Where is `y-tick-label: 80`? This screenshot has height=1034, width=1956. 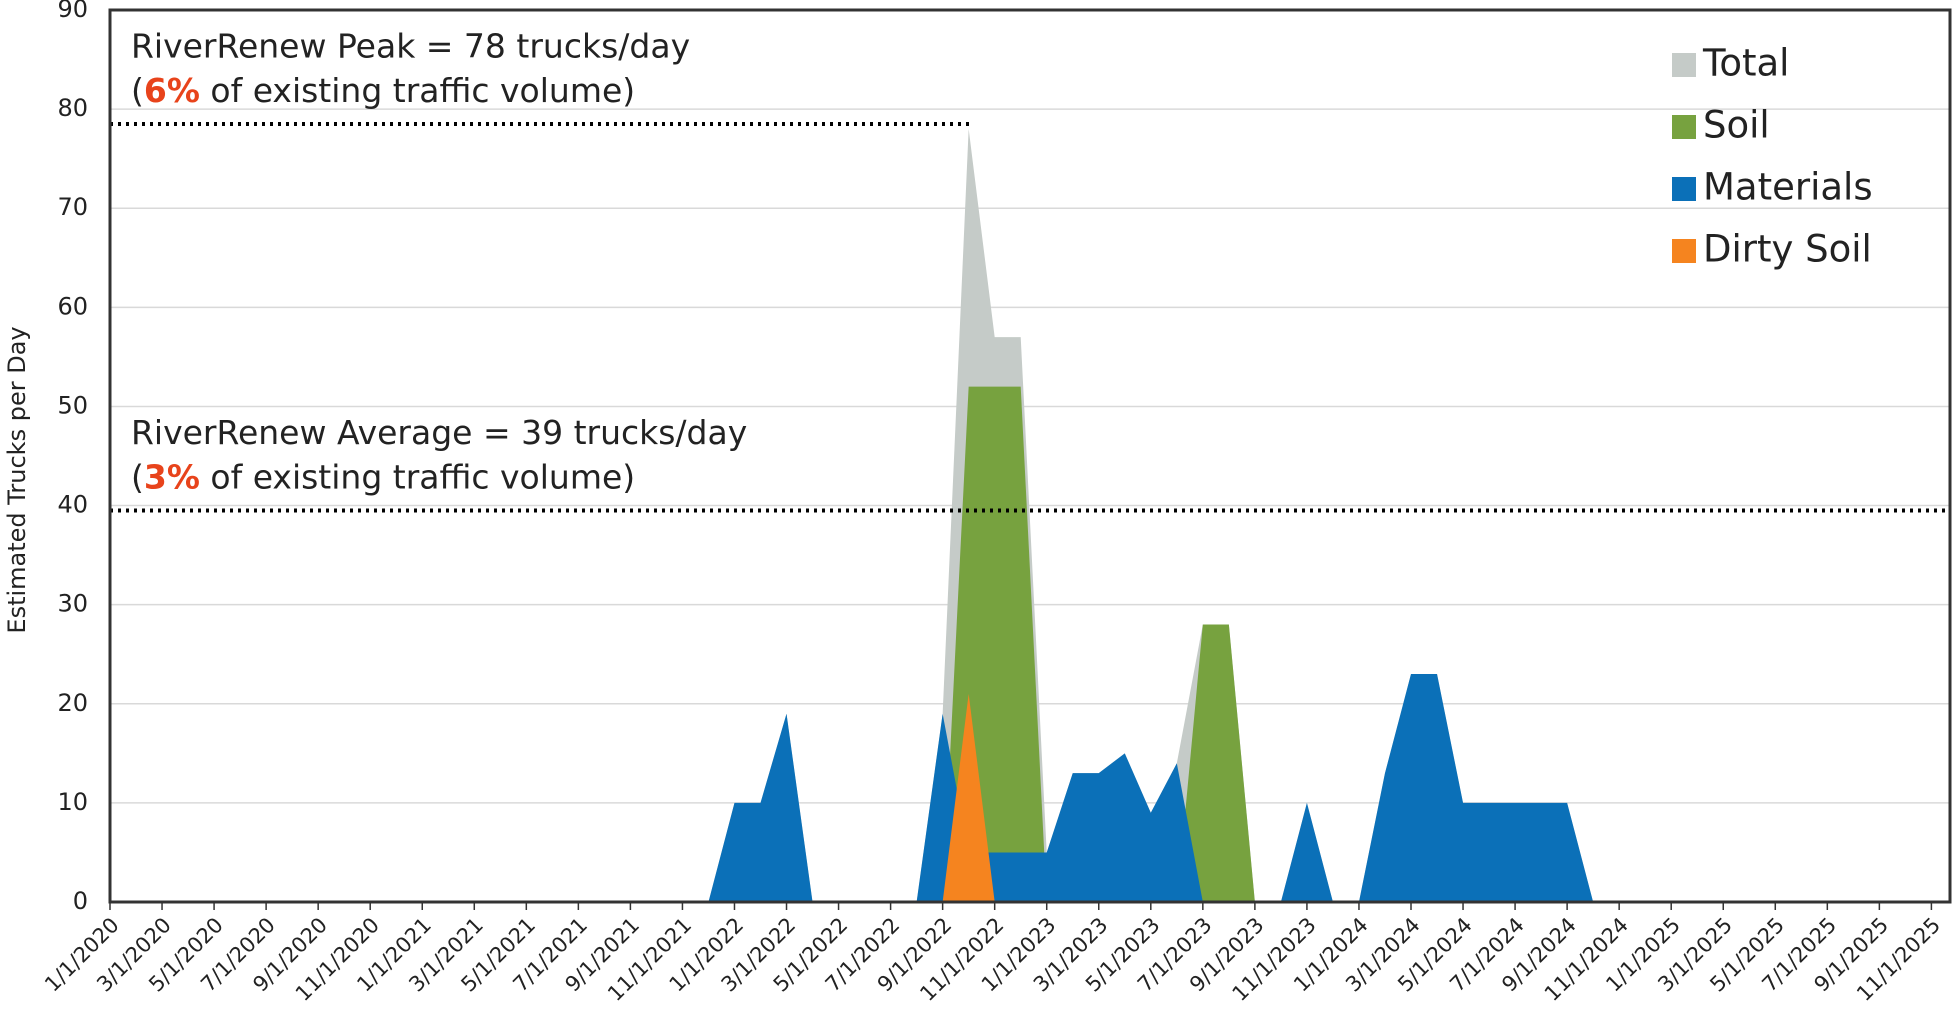 y-tick-label: 80 is located at coordinates (72, 108).